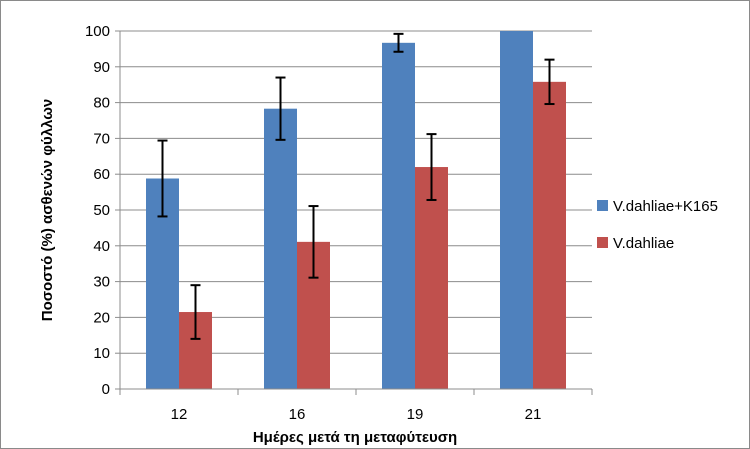 The width and height of the screenshot is (750, 449). I want to click on y-tick-label: 90, so click(101, 67).